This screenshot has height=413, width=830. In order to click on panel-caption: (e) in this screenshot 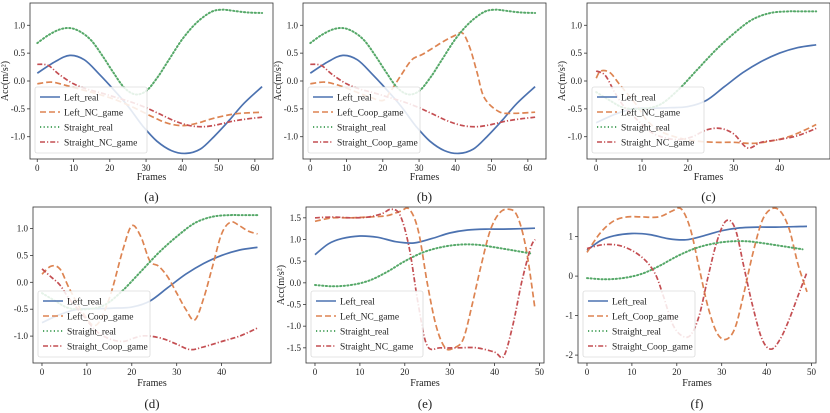, I will do `click(425, 403)`.